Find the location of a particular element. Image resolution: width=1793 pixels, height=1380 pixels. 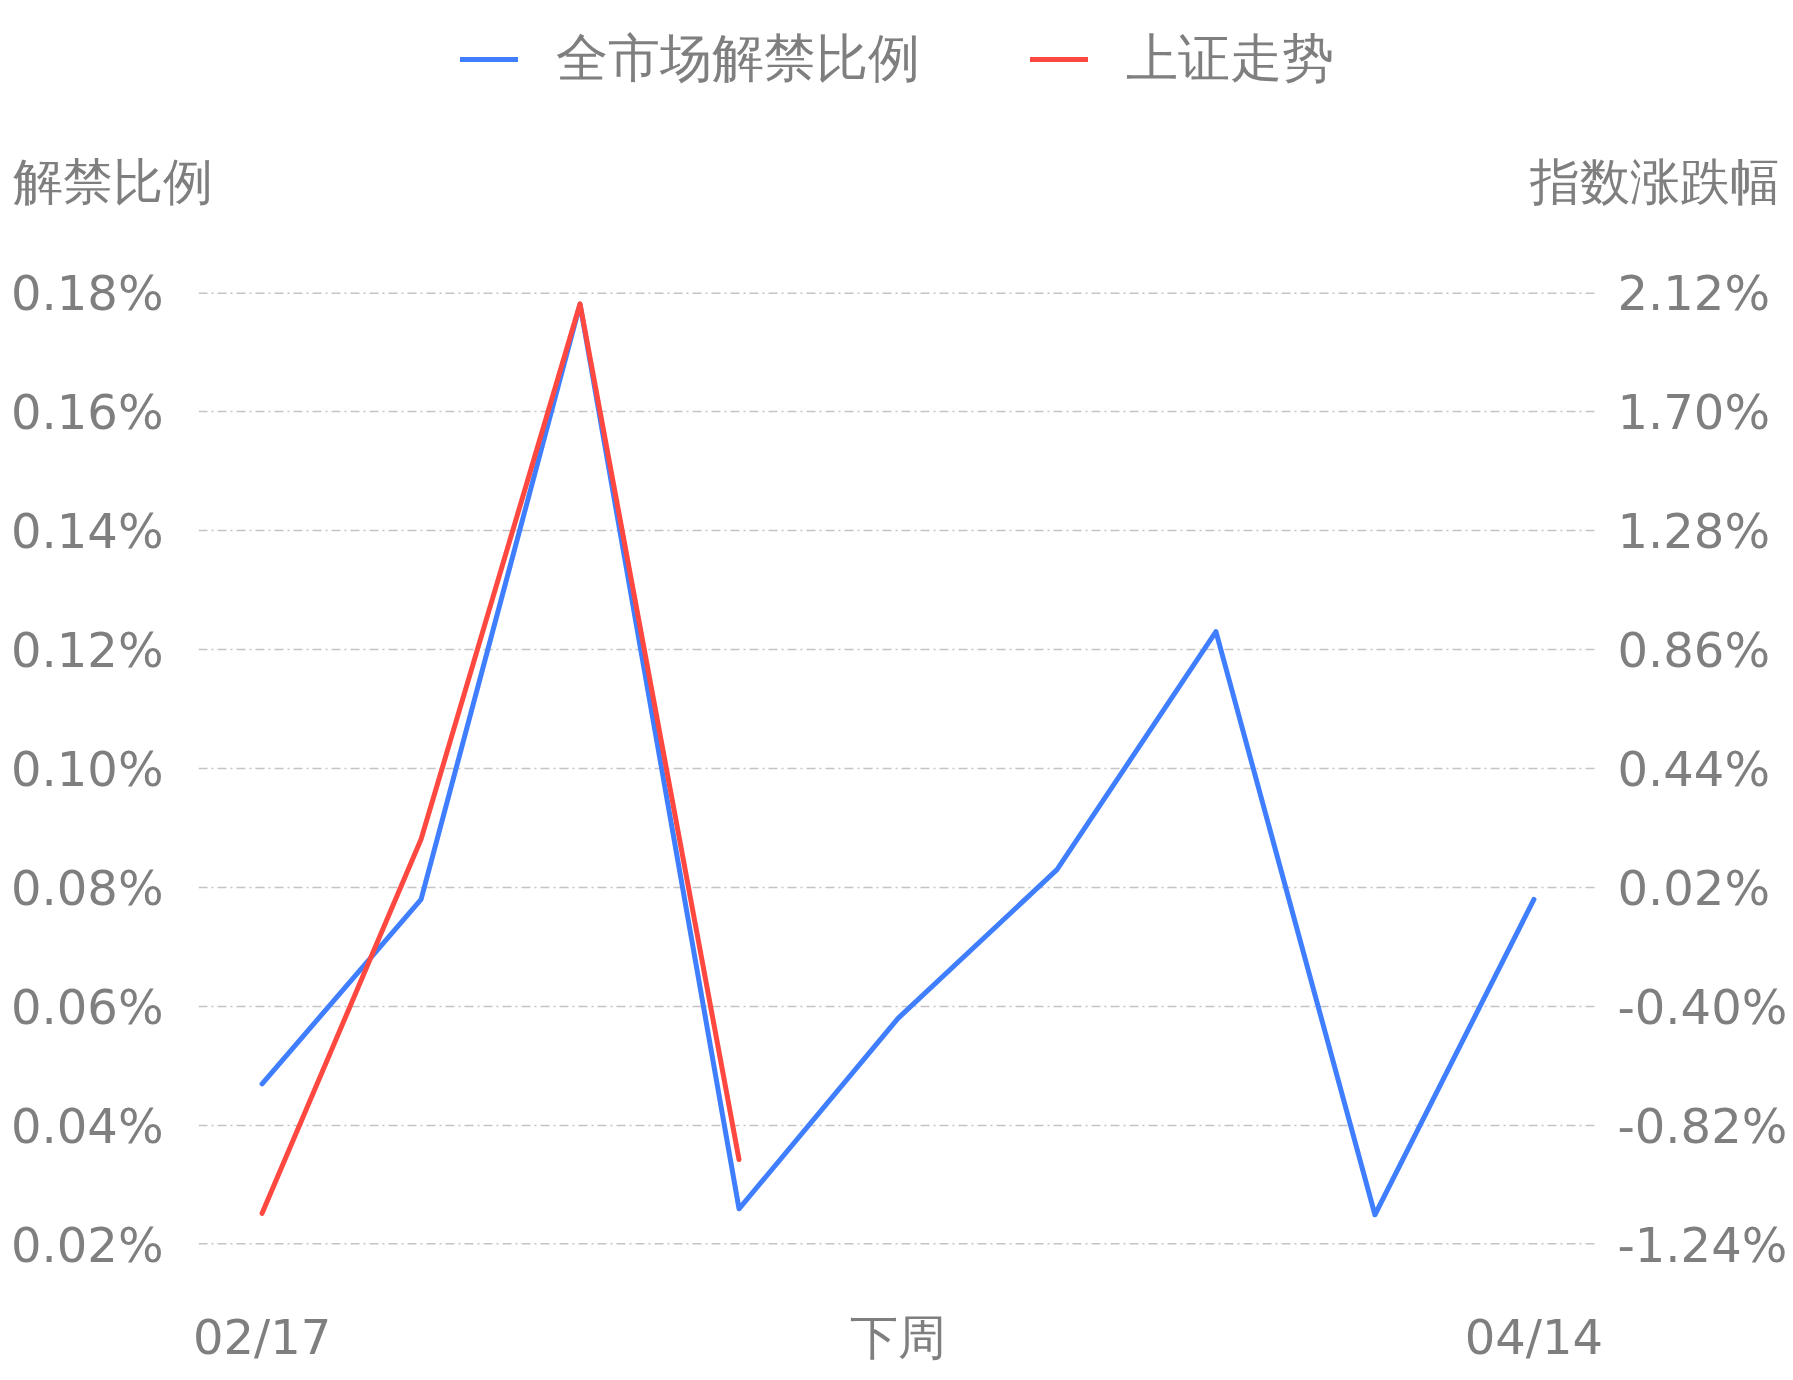

y2-axis-title: 指数涨跌幅 is located at coordinates (1654, 181).